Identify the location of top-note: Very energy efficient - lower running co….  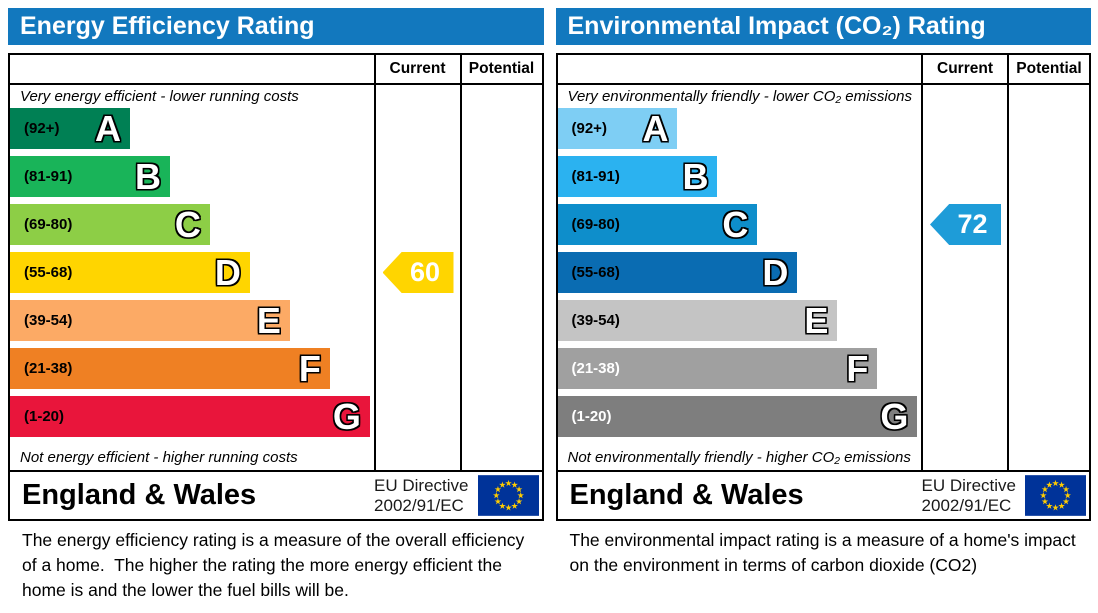
(159, 96).